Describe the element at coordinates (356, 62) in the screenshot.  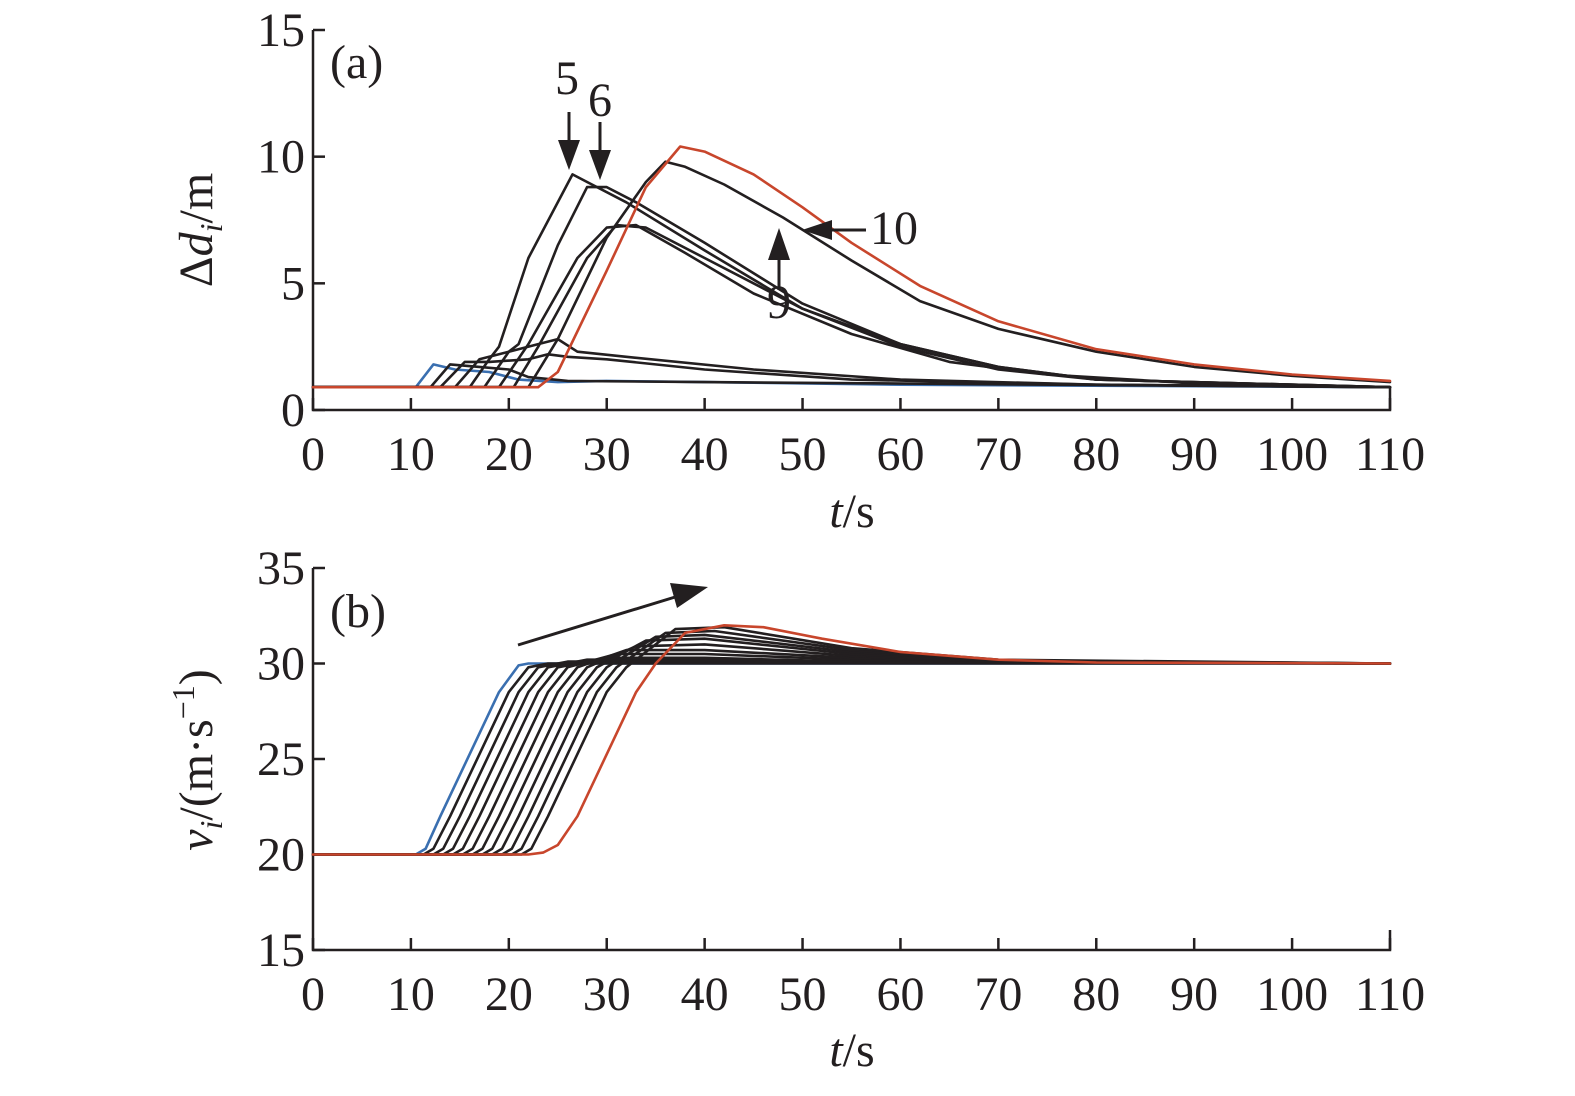
I see `panel-a-label: (a)` at that location.